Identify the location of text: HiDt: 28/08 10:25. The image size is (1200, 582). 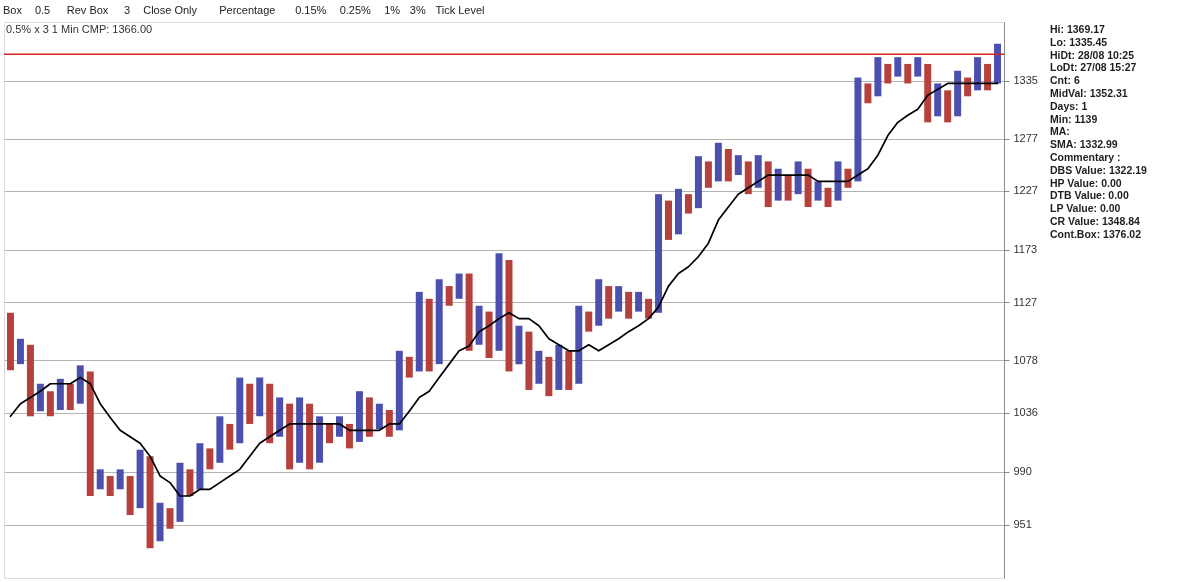
(1092, 54).